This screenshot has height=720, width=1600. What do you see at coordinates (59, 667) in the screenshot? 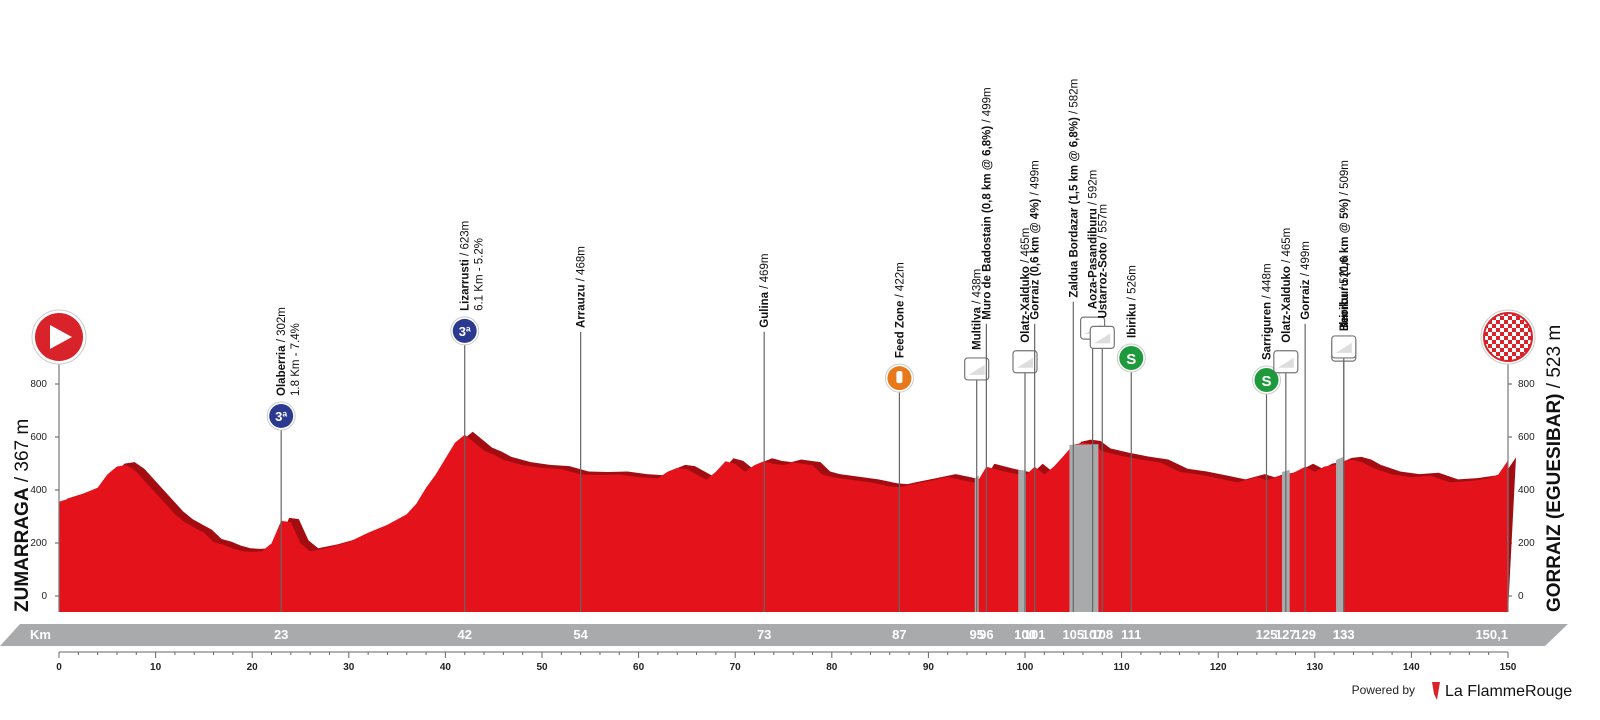
I see `x-tick-label: 0` at bounding box center [59, 667].